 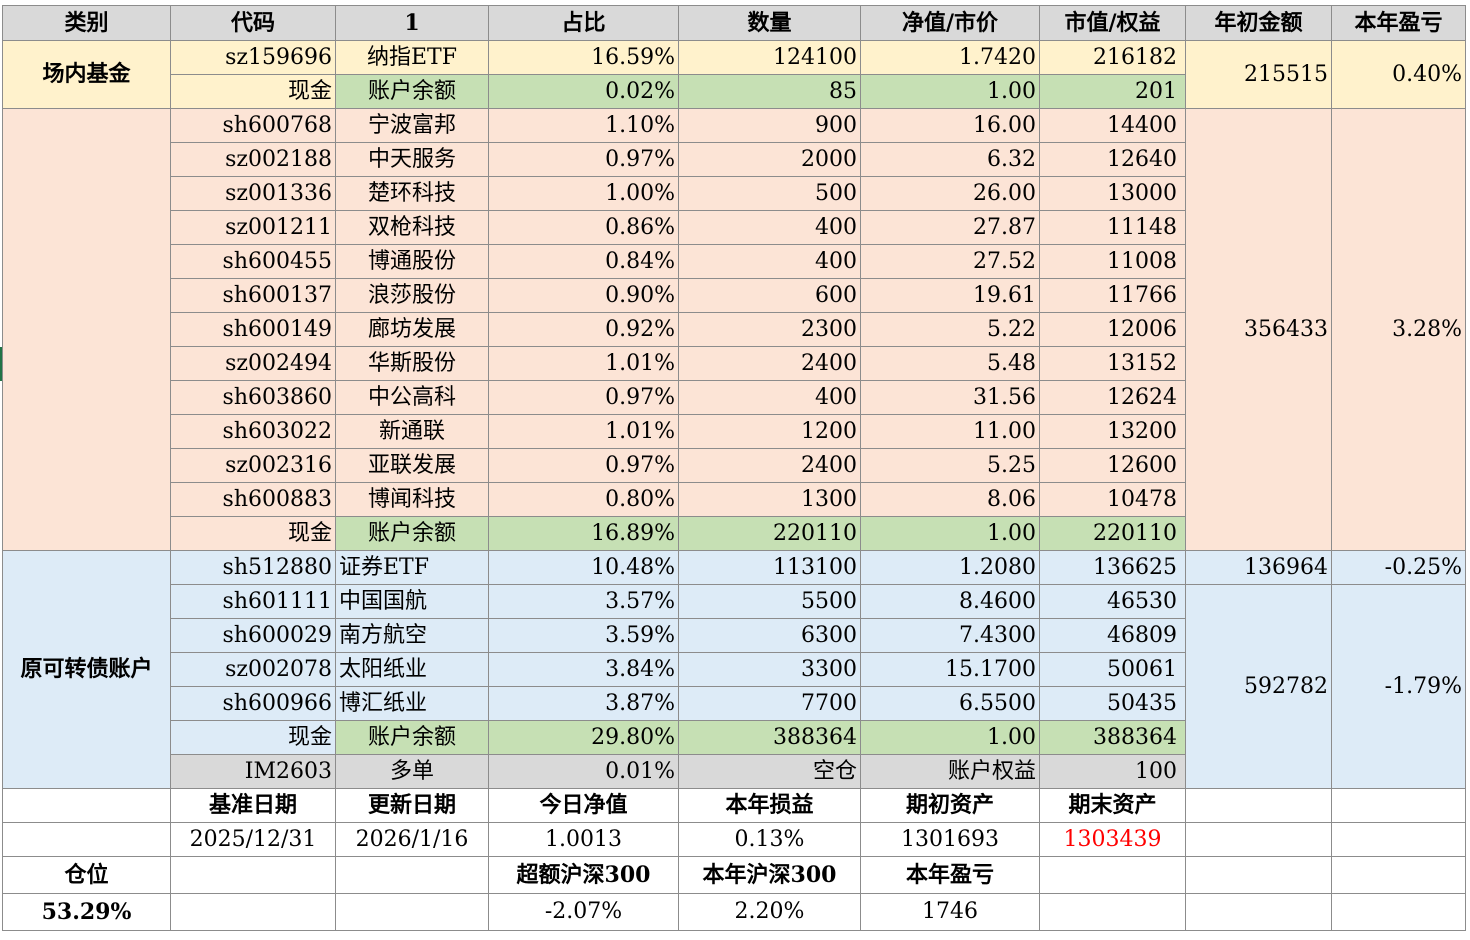 What do you see at coordinates (769, 533) in the screenshot?
I see `cell-qty: 220110` at bounding box center [769, 533].